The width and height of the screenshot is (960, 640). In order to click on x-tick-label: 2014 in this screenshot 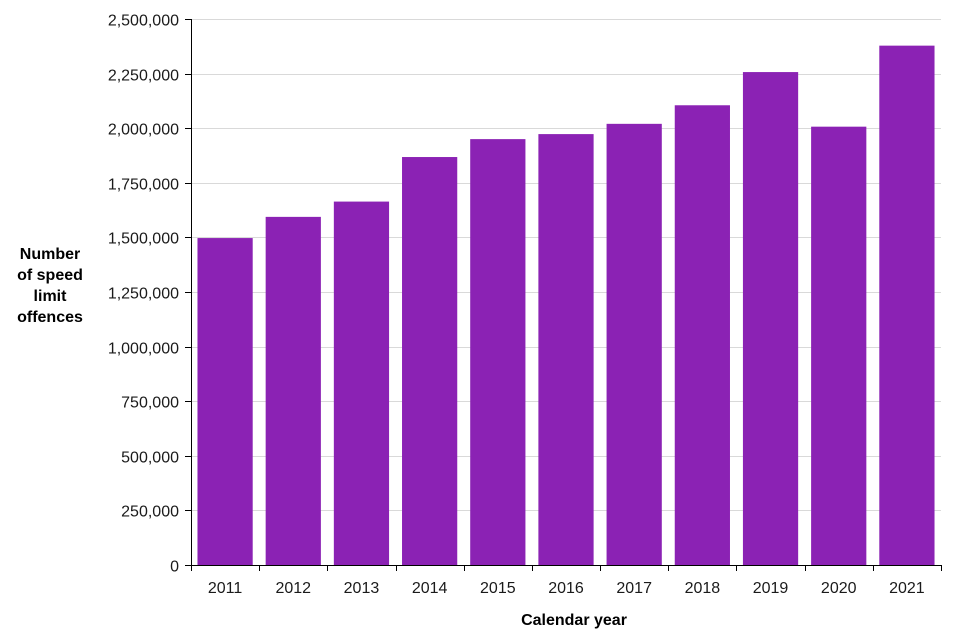, I will do `click(430, 588)`.